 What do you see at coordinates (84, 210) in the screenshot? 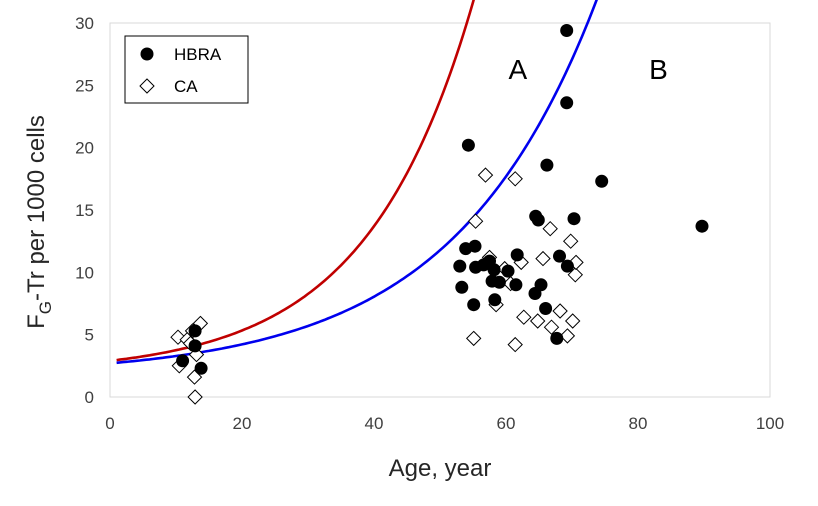
I see `y-tick-label: 15` at bounding box center [84, 210].